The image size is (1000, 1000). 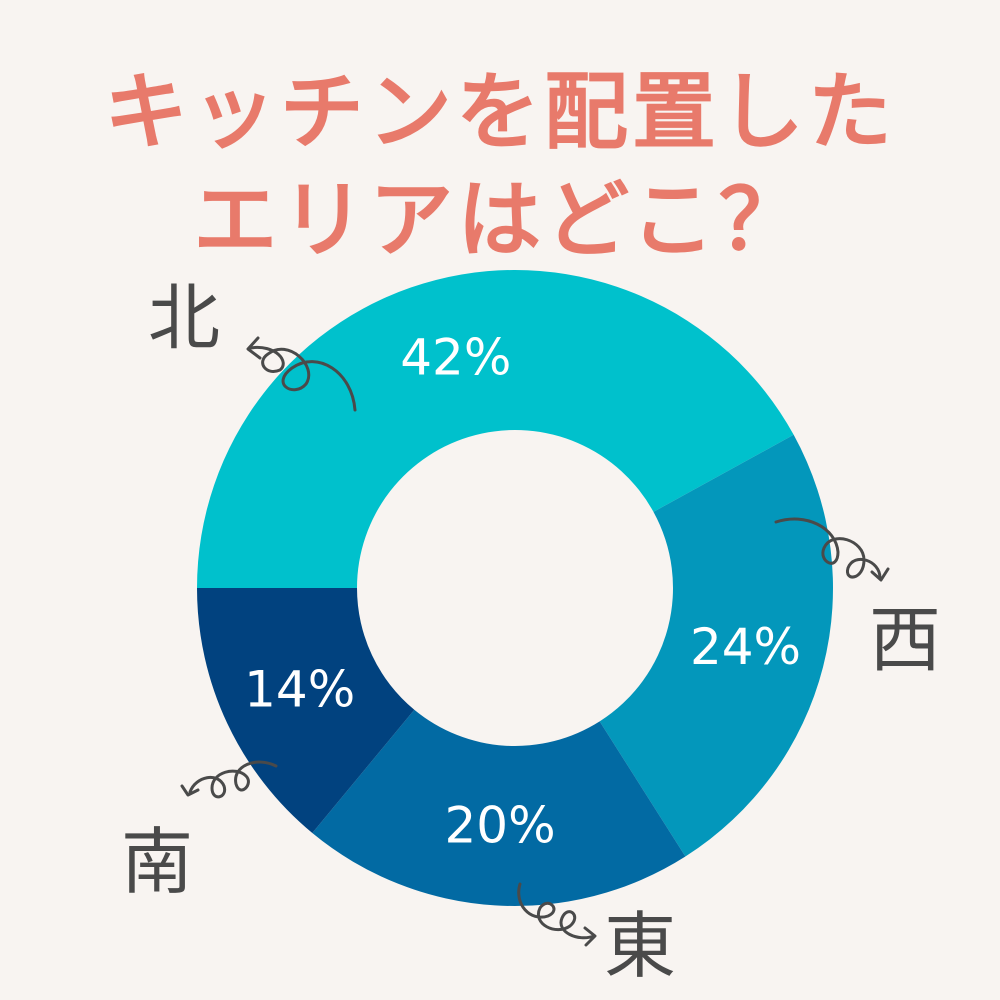 What do you see at coordinates (500, 220) in the screenshot?
I see `title-line-2: エリアはどこ？` at bounding box center [500, 220].